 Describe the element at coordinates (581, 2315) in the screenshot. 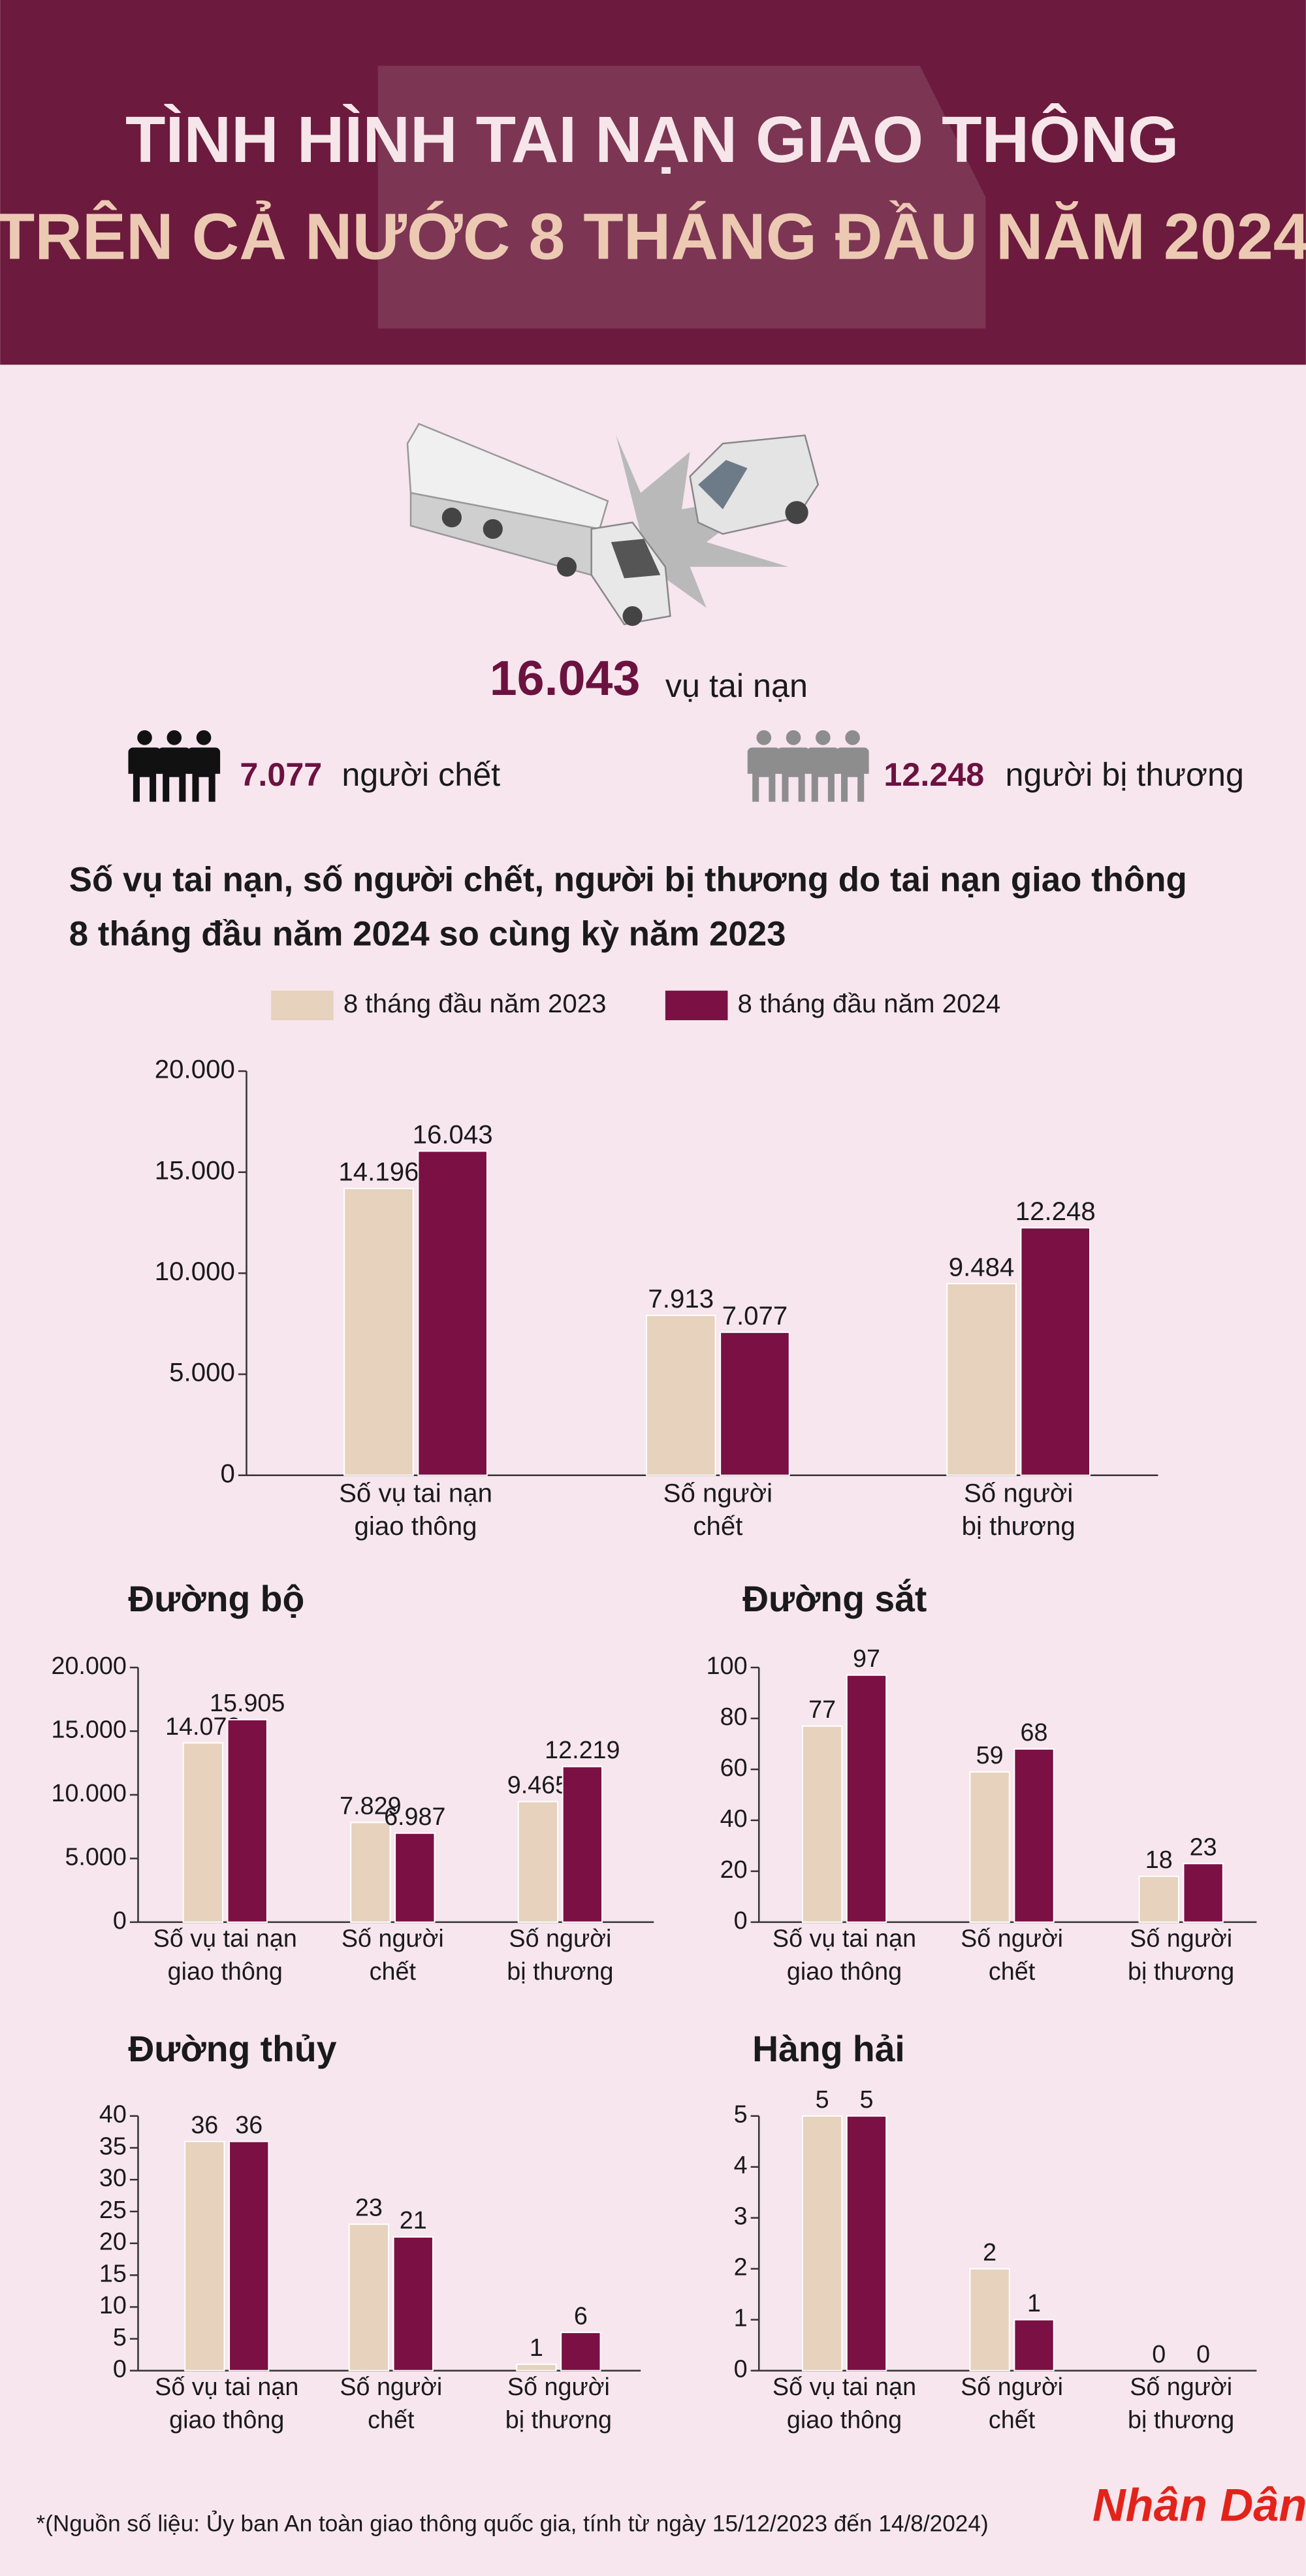

I see `data-label: 6` at that location.